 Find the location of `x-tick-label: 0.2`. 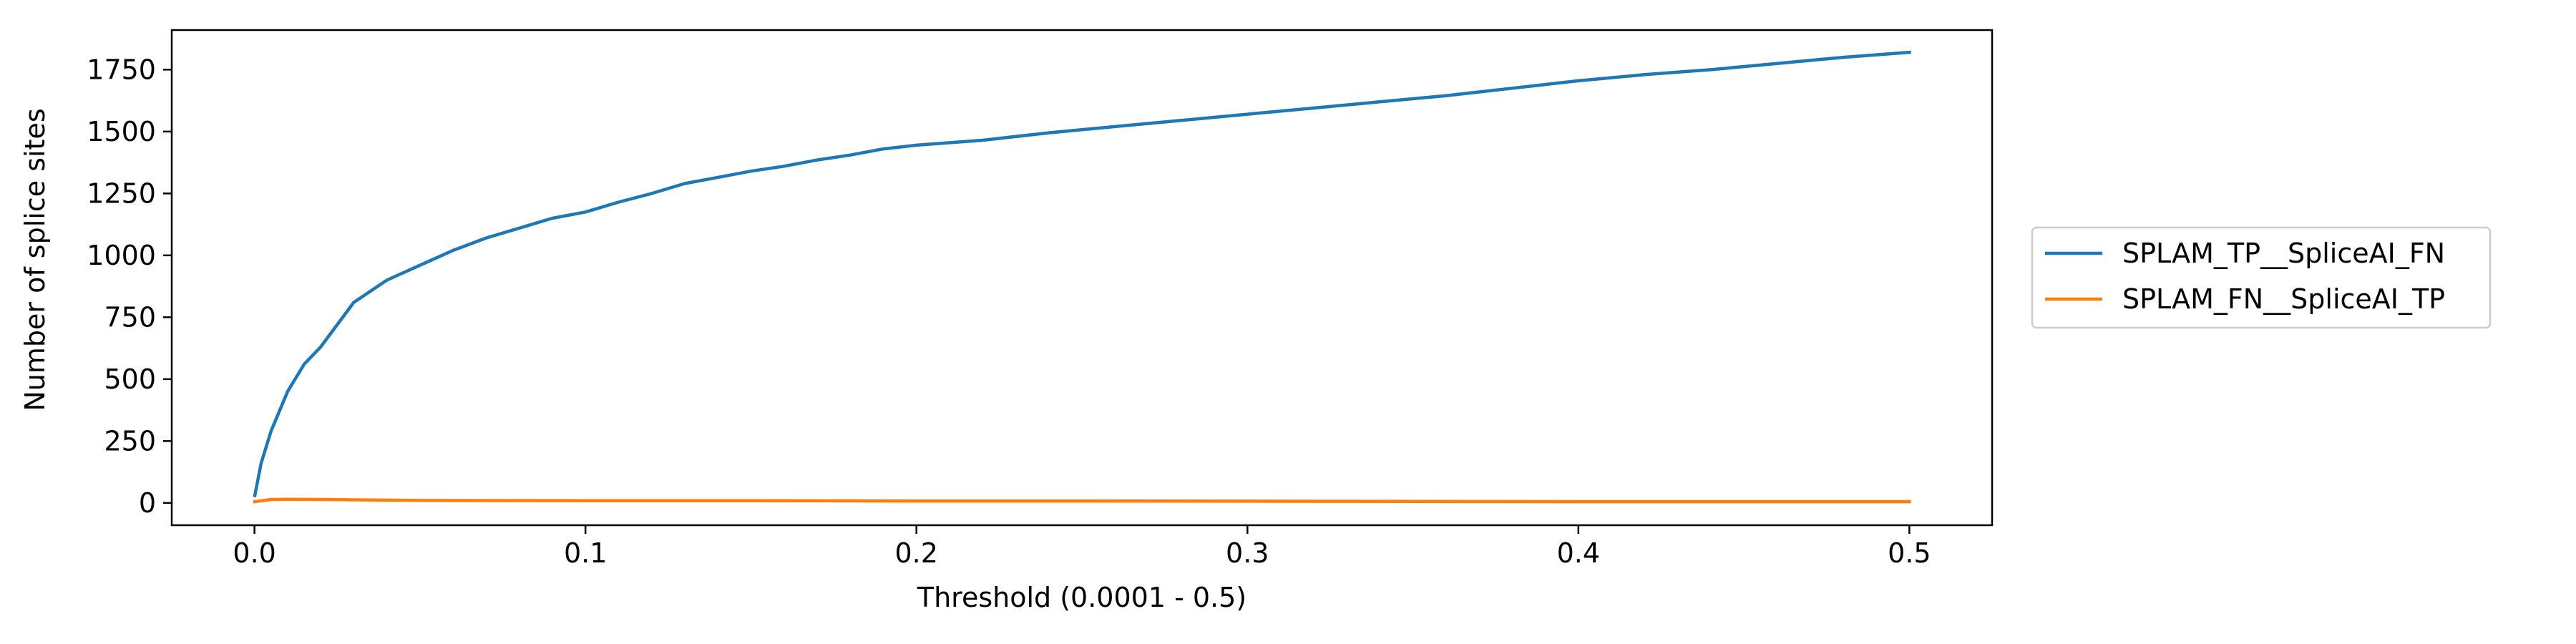

x-tick-label: 0.2 is located at coordinates (916, 553).